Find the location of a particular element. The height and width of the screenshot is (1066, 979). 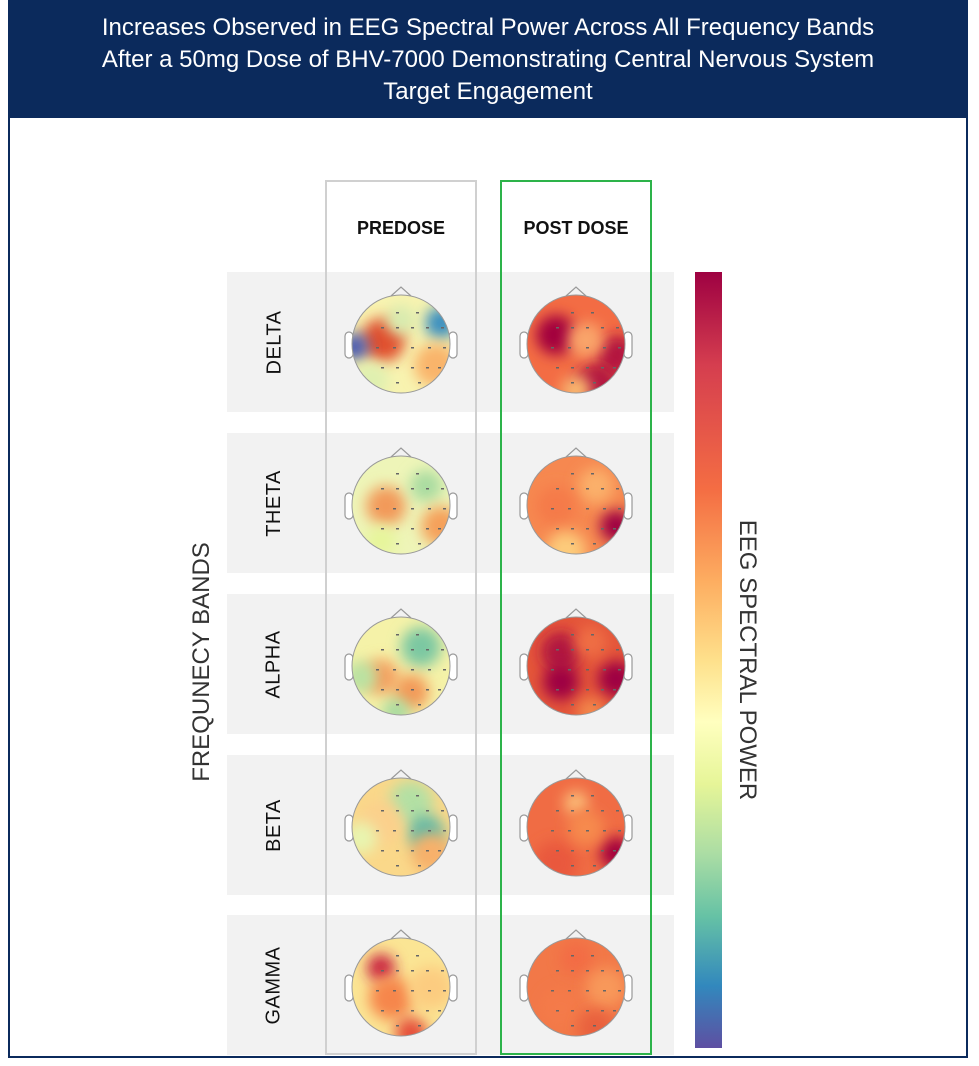

topomap-beta-post-dose is located at coordinates (576, 823).